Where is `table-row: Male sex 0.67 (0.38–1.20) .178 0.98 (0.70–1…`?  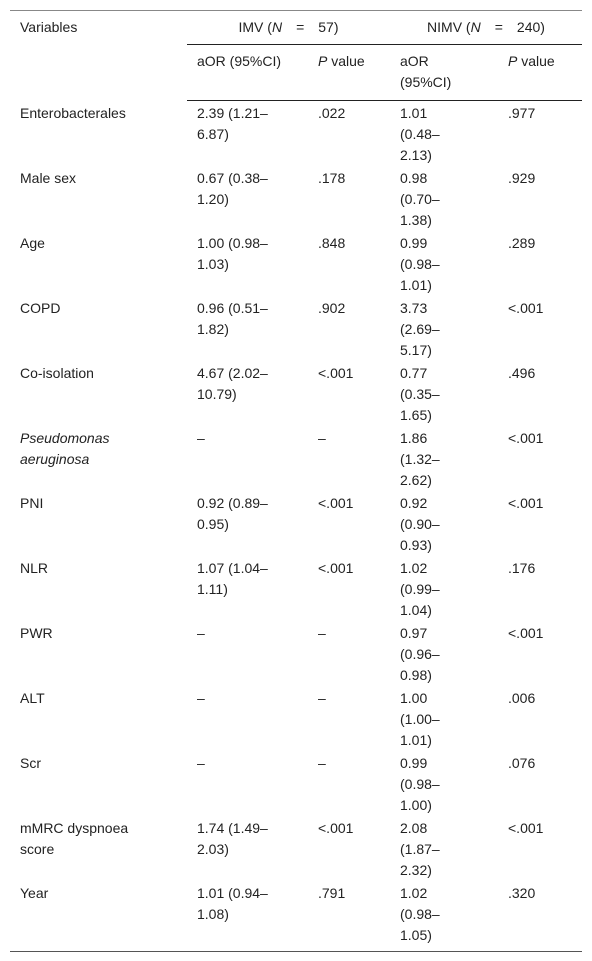 table-row: Male sex 0.67 (0.38–1.20) .178 0.98 (0.70–1… is located at coordinates (296, 198).